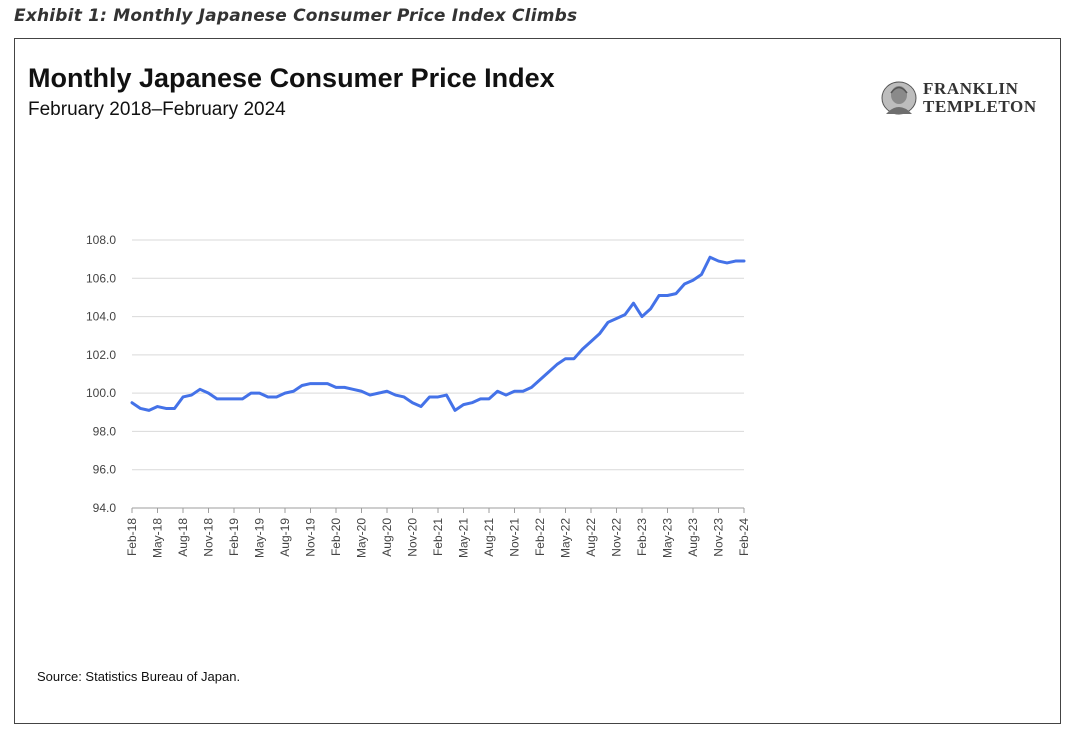  I want to click on x-tick-label: Feb-19, so click(234, 537).